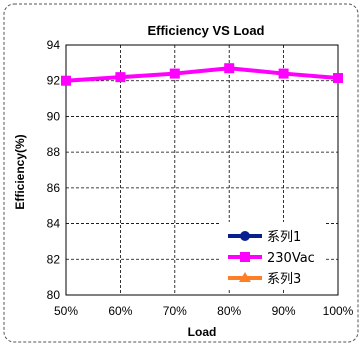 Image resolution: width=363 pixels, height=347 pixels. I want to click on y-tick-label: 80, so click(54, 295).